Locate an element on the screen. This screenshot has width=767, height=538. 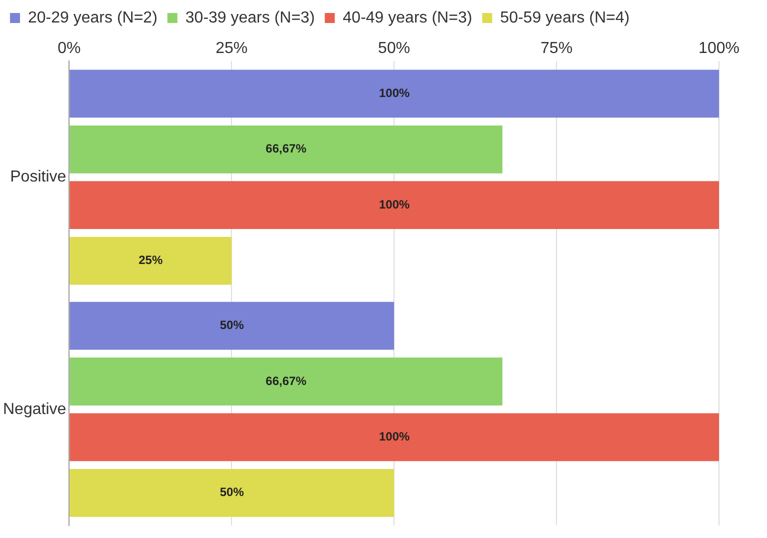
legend-label: 50-59 years (N=4) is located at coordinates (565, 17).